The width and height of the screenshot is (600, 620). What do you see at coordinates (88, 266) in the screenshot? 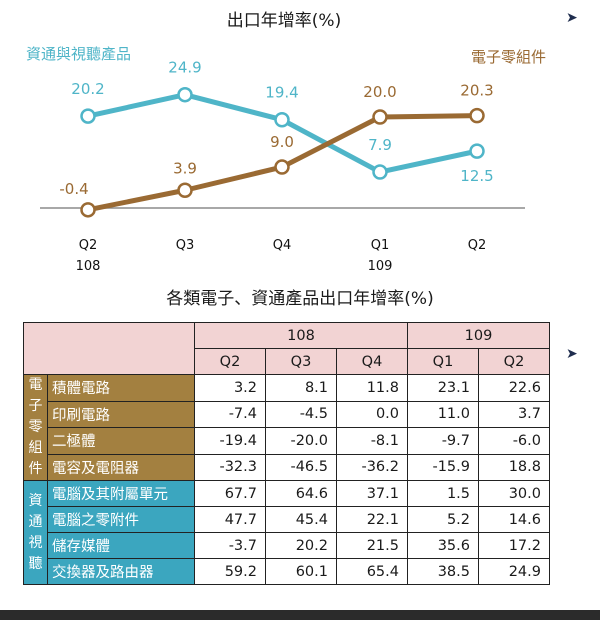
I see `x-tick-sublabel: 108` at bounding box center [88, 266].